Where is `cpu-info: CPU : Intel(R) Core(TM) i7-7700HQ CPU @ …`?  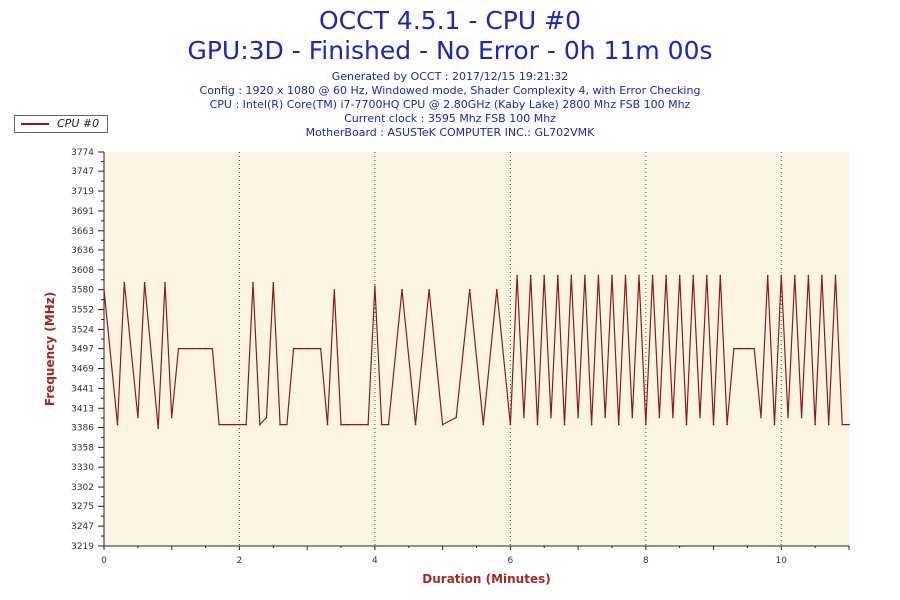 cpu-info: CPU : Intel(R) Core(TM) i7-7700HQ CPU @ … is located at coordinates (450, 104).